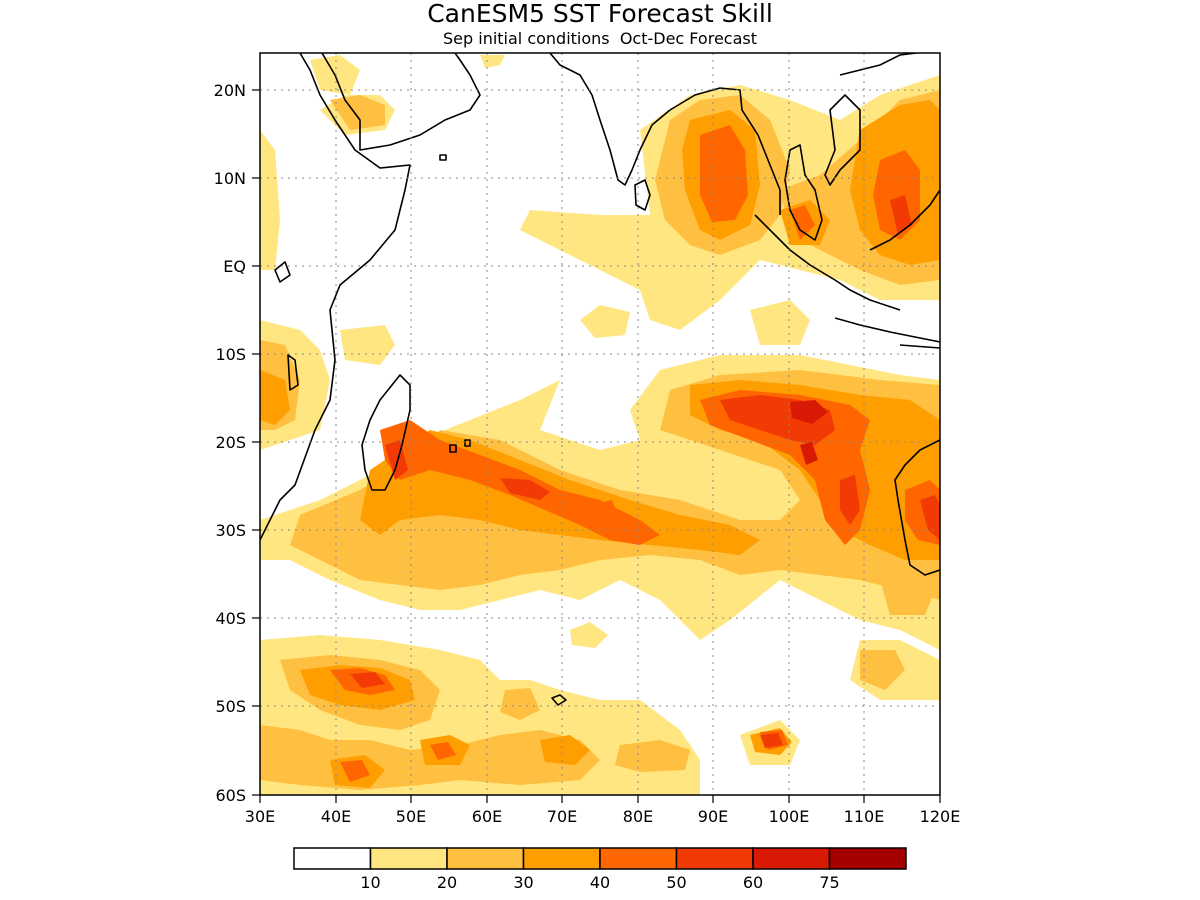  What do you see at coordinates (230, 354) in the screenshot?
I see `y-tick-label: 10S` at bounding box center [230, 354].